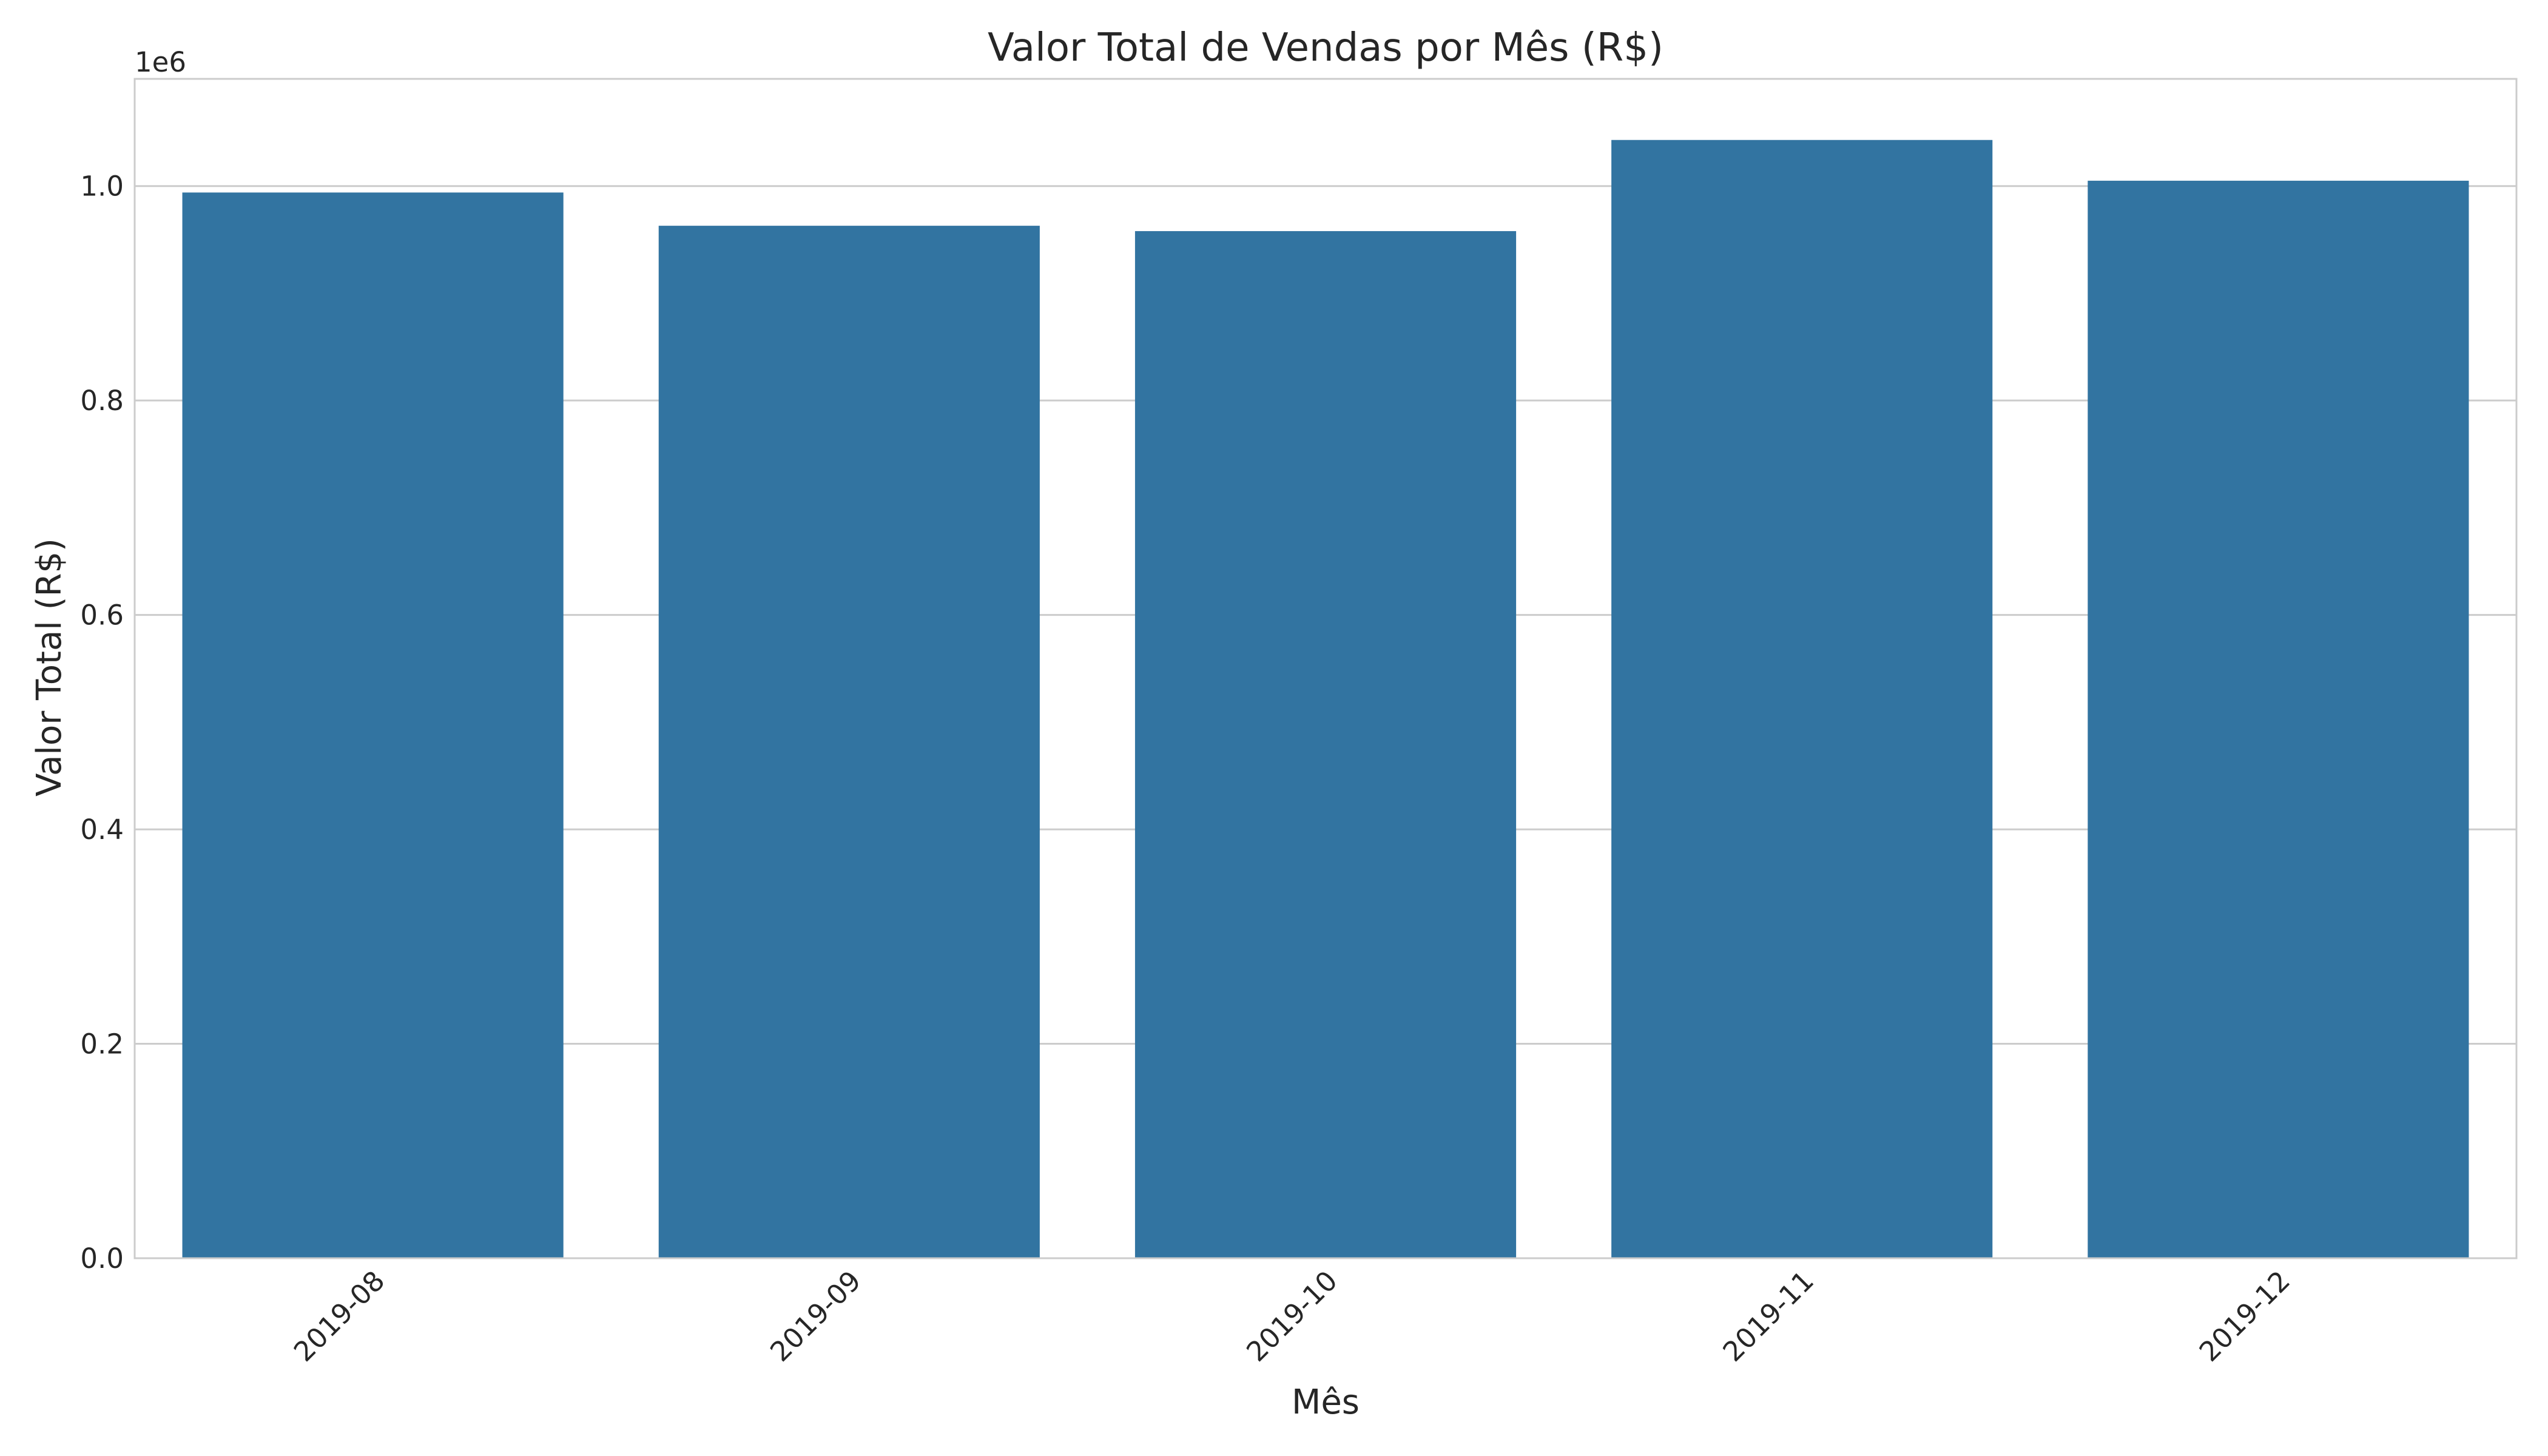 This screenshot has height=1456, width=2548. I want to click on y-tick-label: 0.0, so click(102, 1258).